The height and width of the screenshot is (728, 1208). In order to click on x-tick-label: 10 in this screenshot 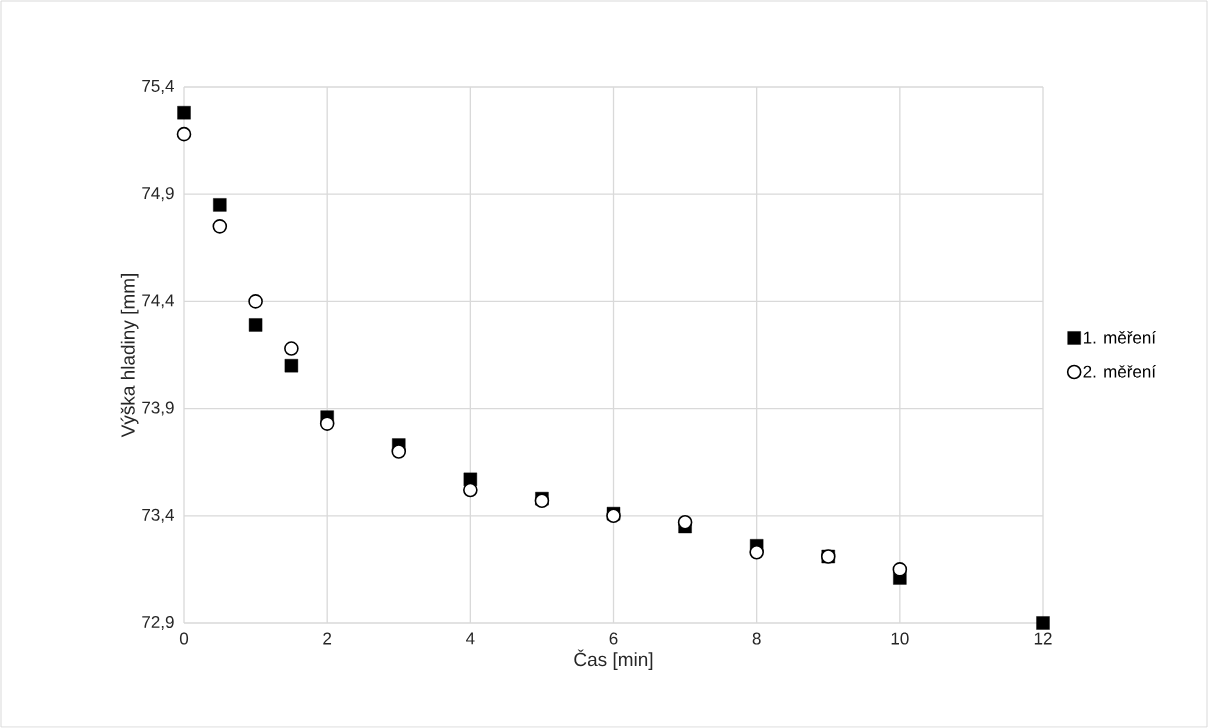, I will do `click(900, 638)`.